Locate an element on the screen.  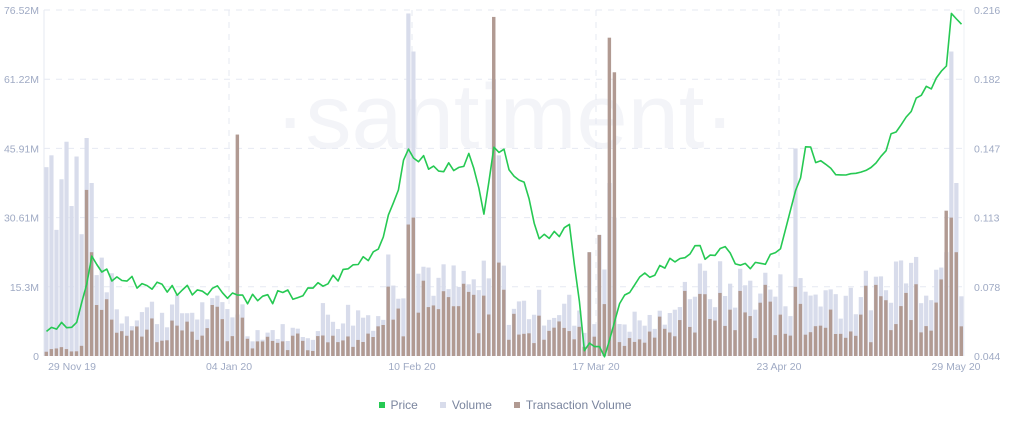
legend-item-price: Price is located at coordinates (398, 405).